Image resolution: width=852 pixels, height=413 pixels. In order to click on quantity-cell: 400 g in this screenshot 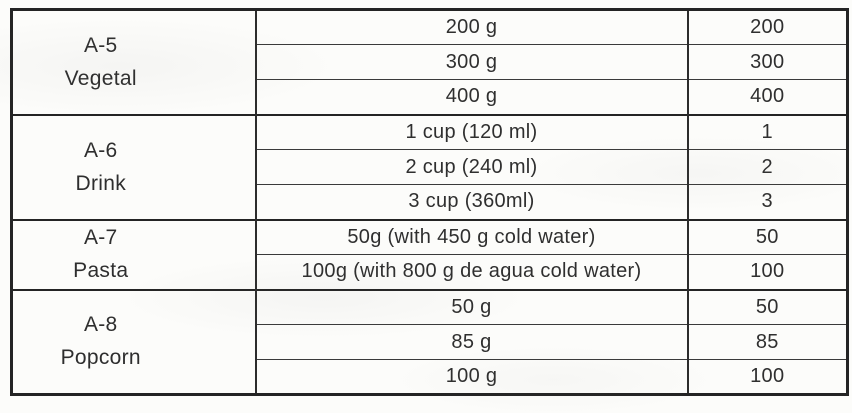, I will do `click(471, 97)`.